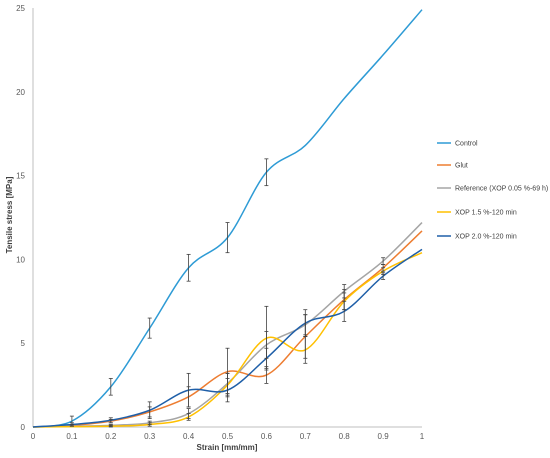 The image size is (550, 458). What do you see at coordinates (501, 189) in the screenshot?
I see `legend-label: Reference (XOP 0.05 %-69 h)` at bounding box center [501, 189].